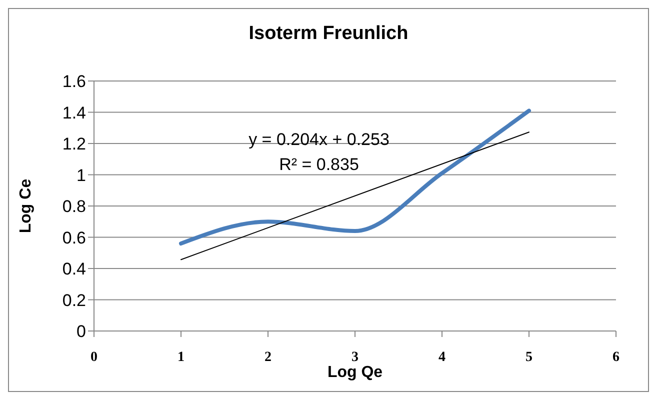 Image resolution: width=657 pixels, height=400 pixels. I want to click on x-tick-label: 5, so click(529, 357).